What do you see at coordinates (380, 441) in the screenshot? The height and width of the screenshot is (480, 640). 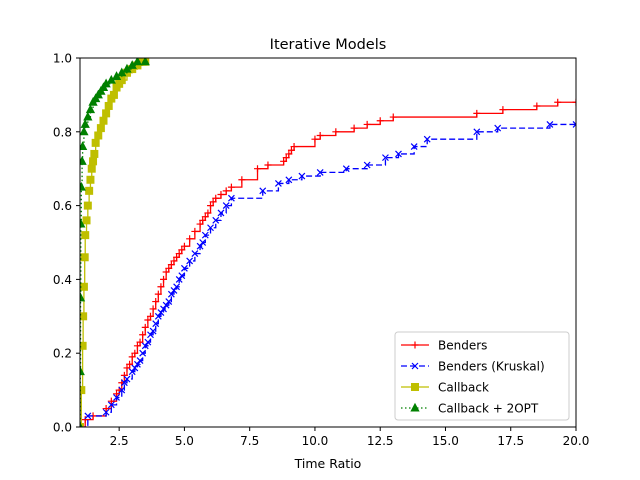 I see `x-tick-label: 12.5` at bounding box center [380, 441].